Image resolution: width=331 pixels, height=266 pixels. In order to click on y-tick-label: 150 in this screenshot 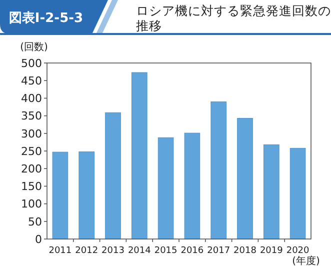, I will do `click(31, 187)`.